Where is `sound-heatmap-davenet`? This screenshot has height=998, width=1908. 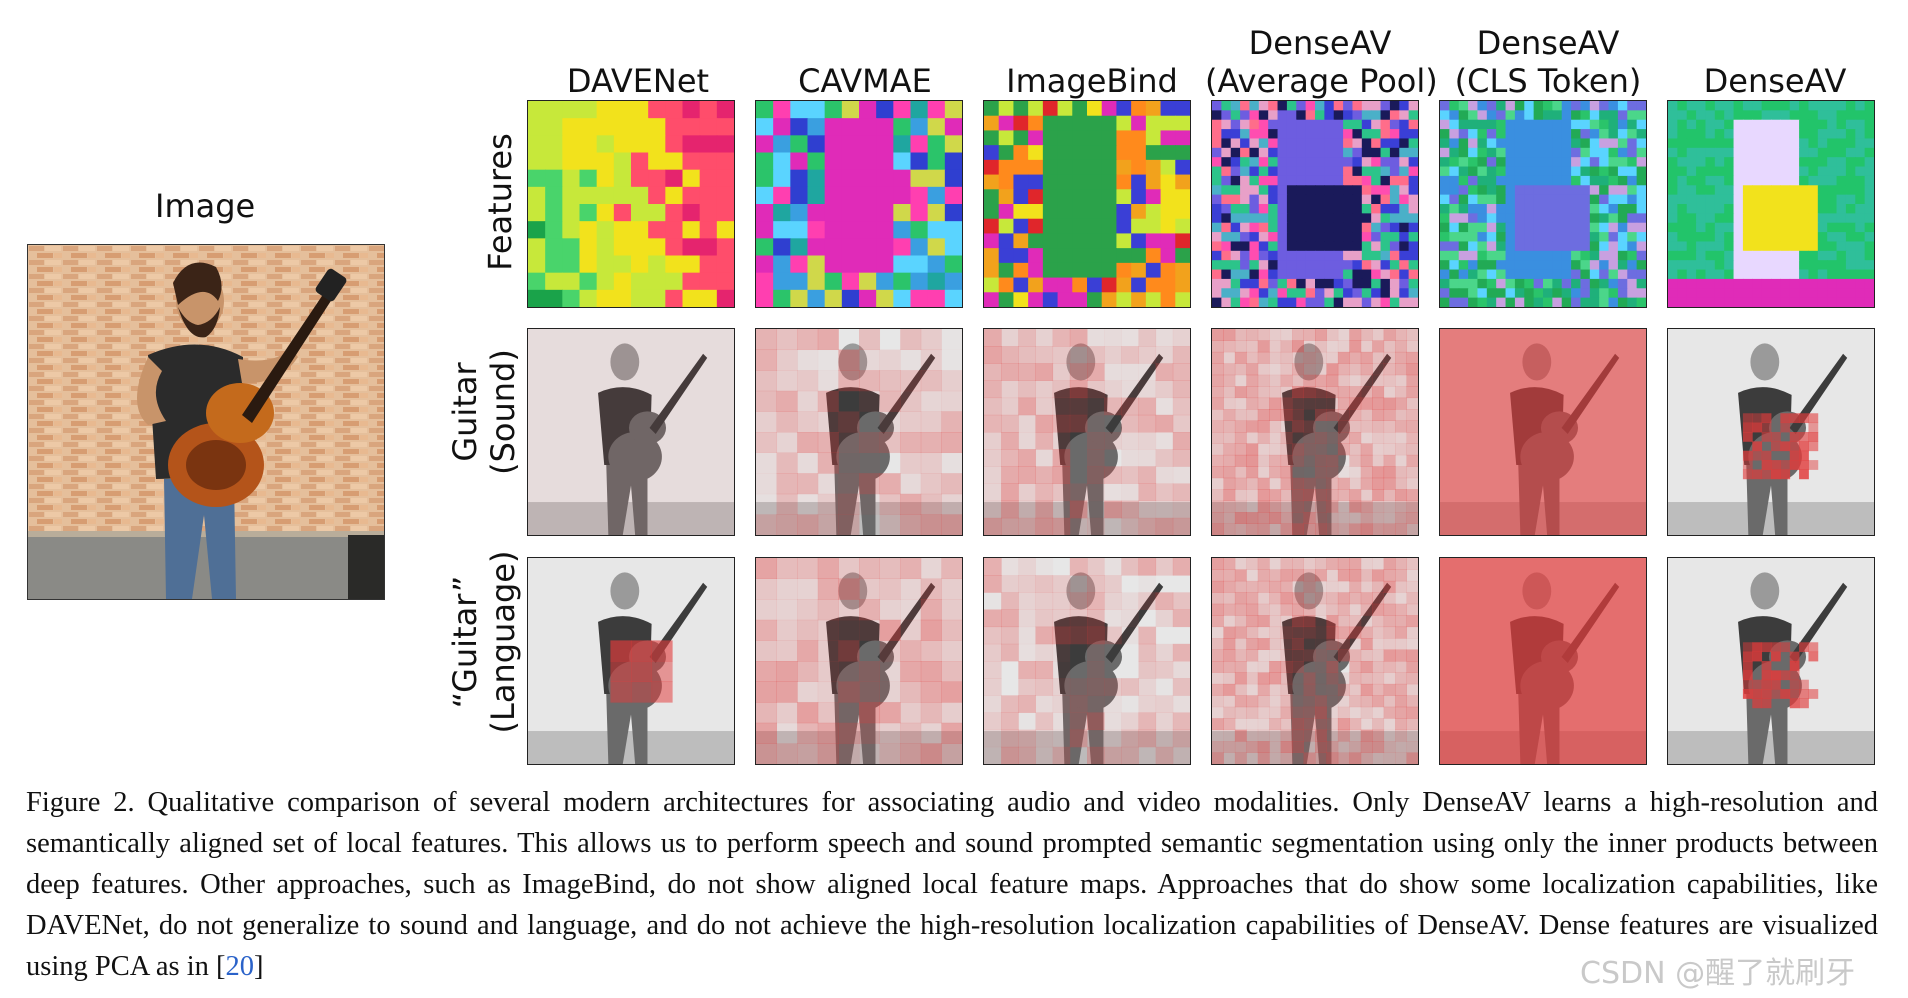
sound-heatmap-davenet is located at coordinates (631, 432).